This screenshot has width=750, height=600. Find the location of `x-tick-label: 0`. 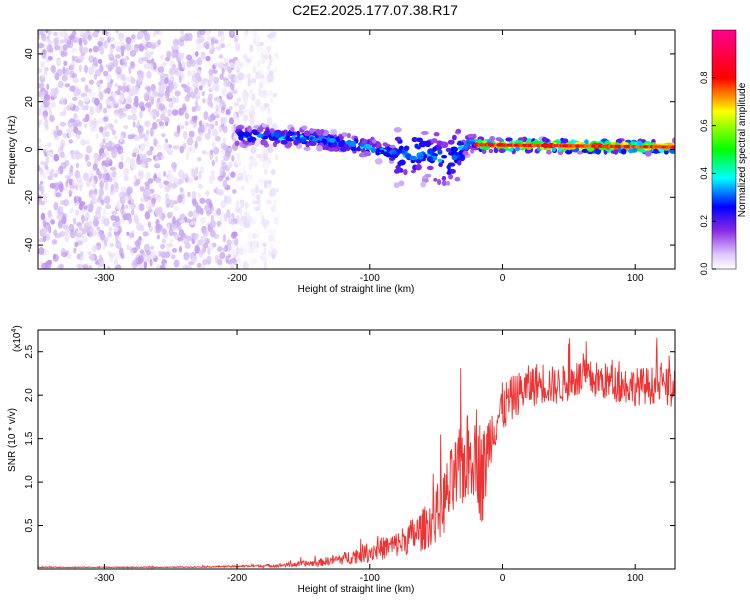

x-tick-label: 0 is located at coordinates (503, 278).